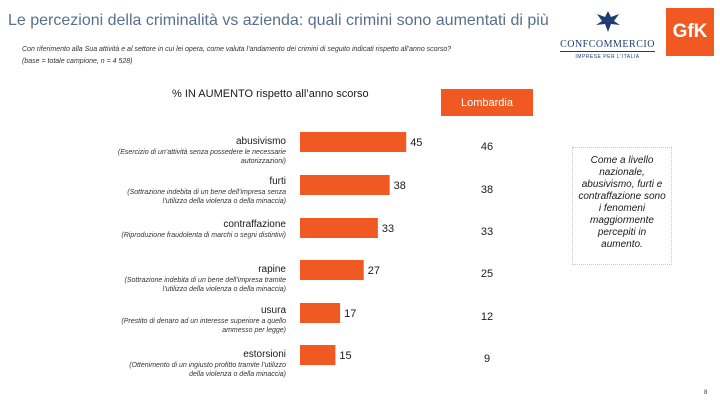  Describe the element at coordinates (388, 229) in the screenshot. I see `bar-value-label: 33` at that location.